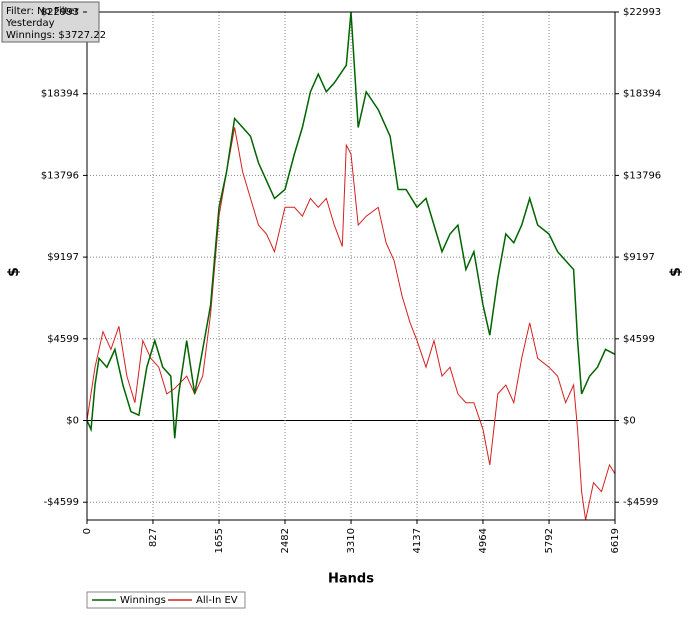 This screenshot has height=624, width=700. What do you see at coordinates (87, 531) in the screenshot?
I see `x-tick-label: 0` at bounding box center [87, 531].